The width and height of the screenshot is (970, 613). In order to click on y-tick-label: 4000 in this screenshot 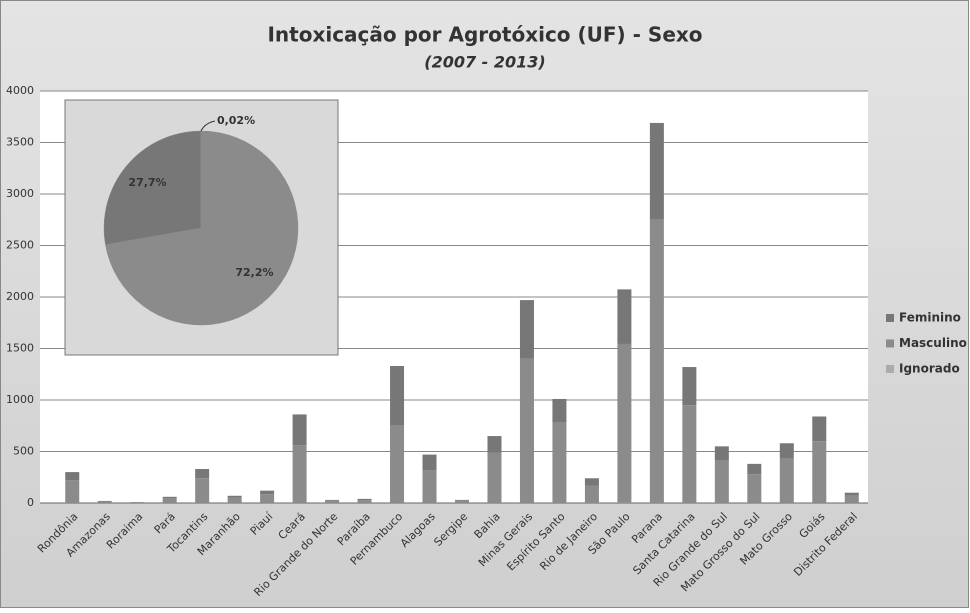, I will do `click(20, 90)`.